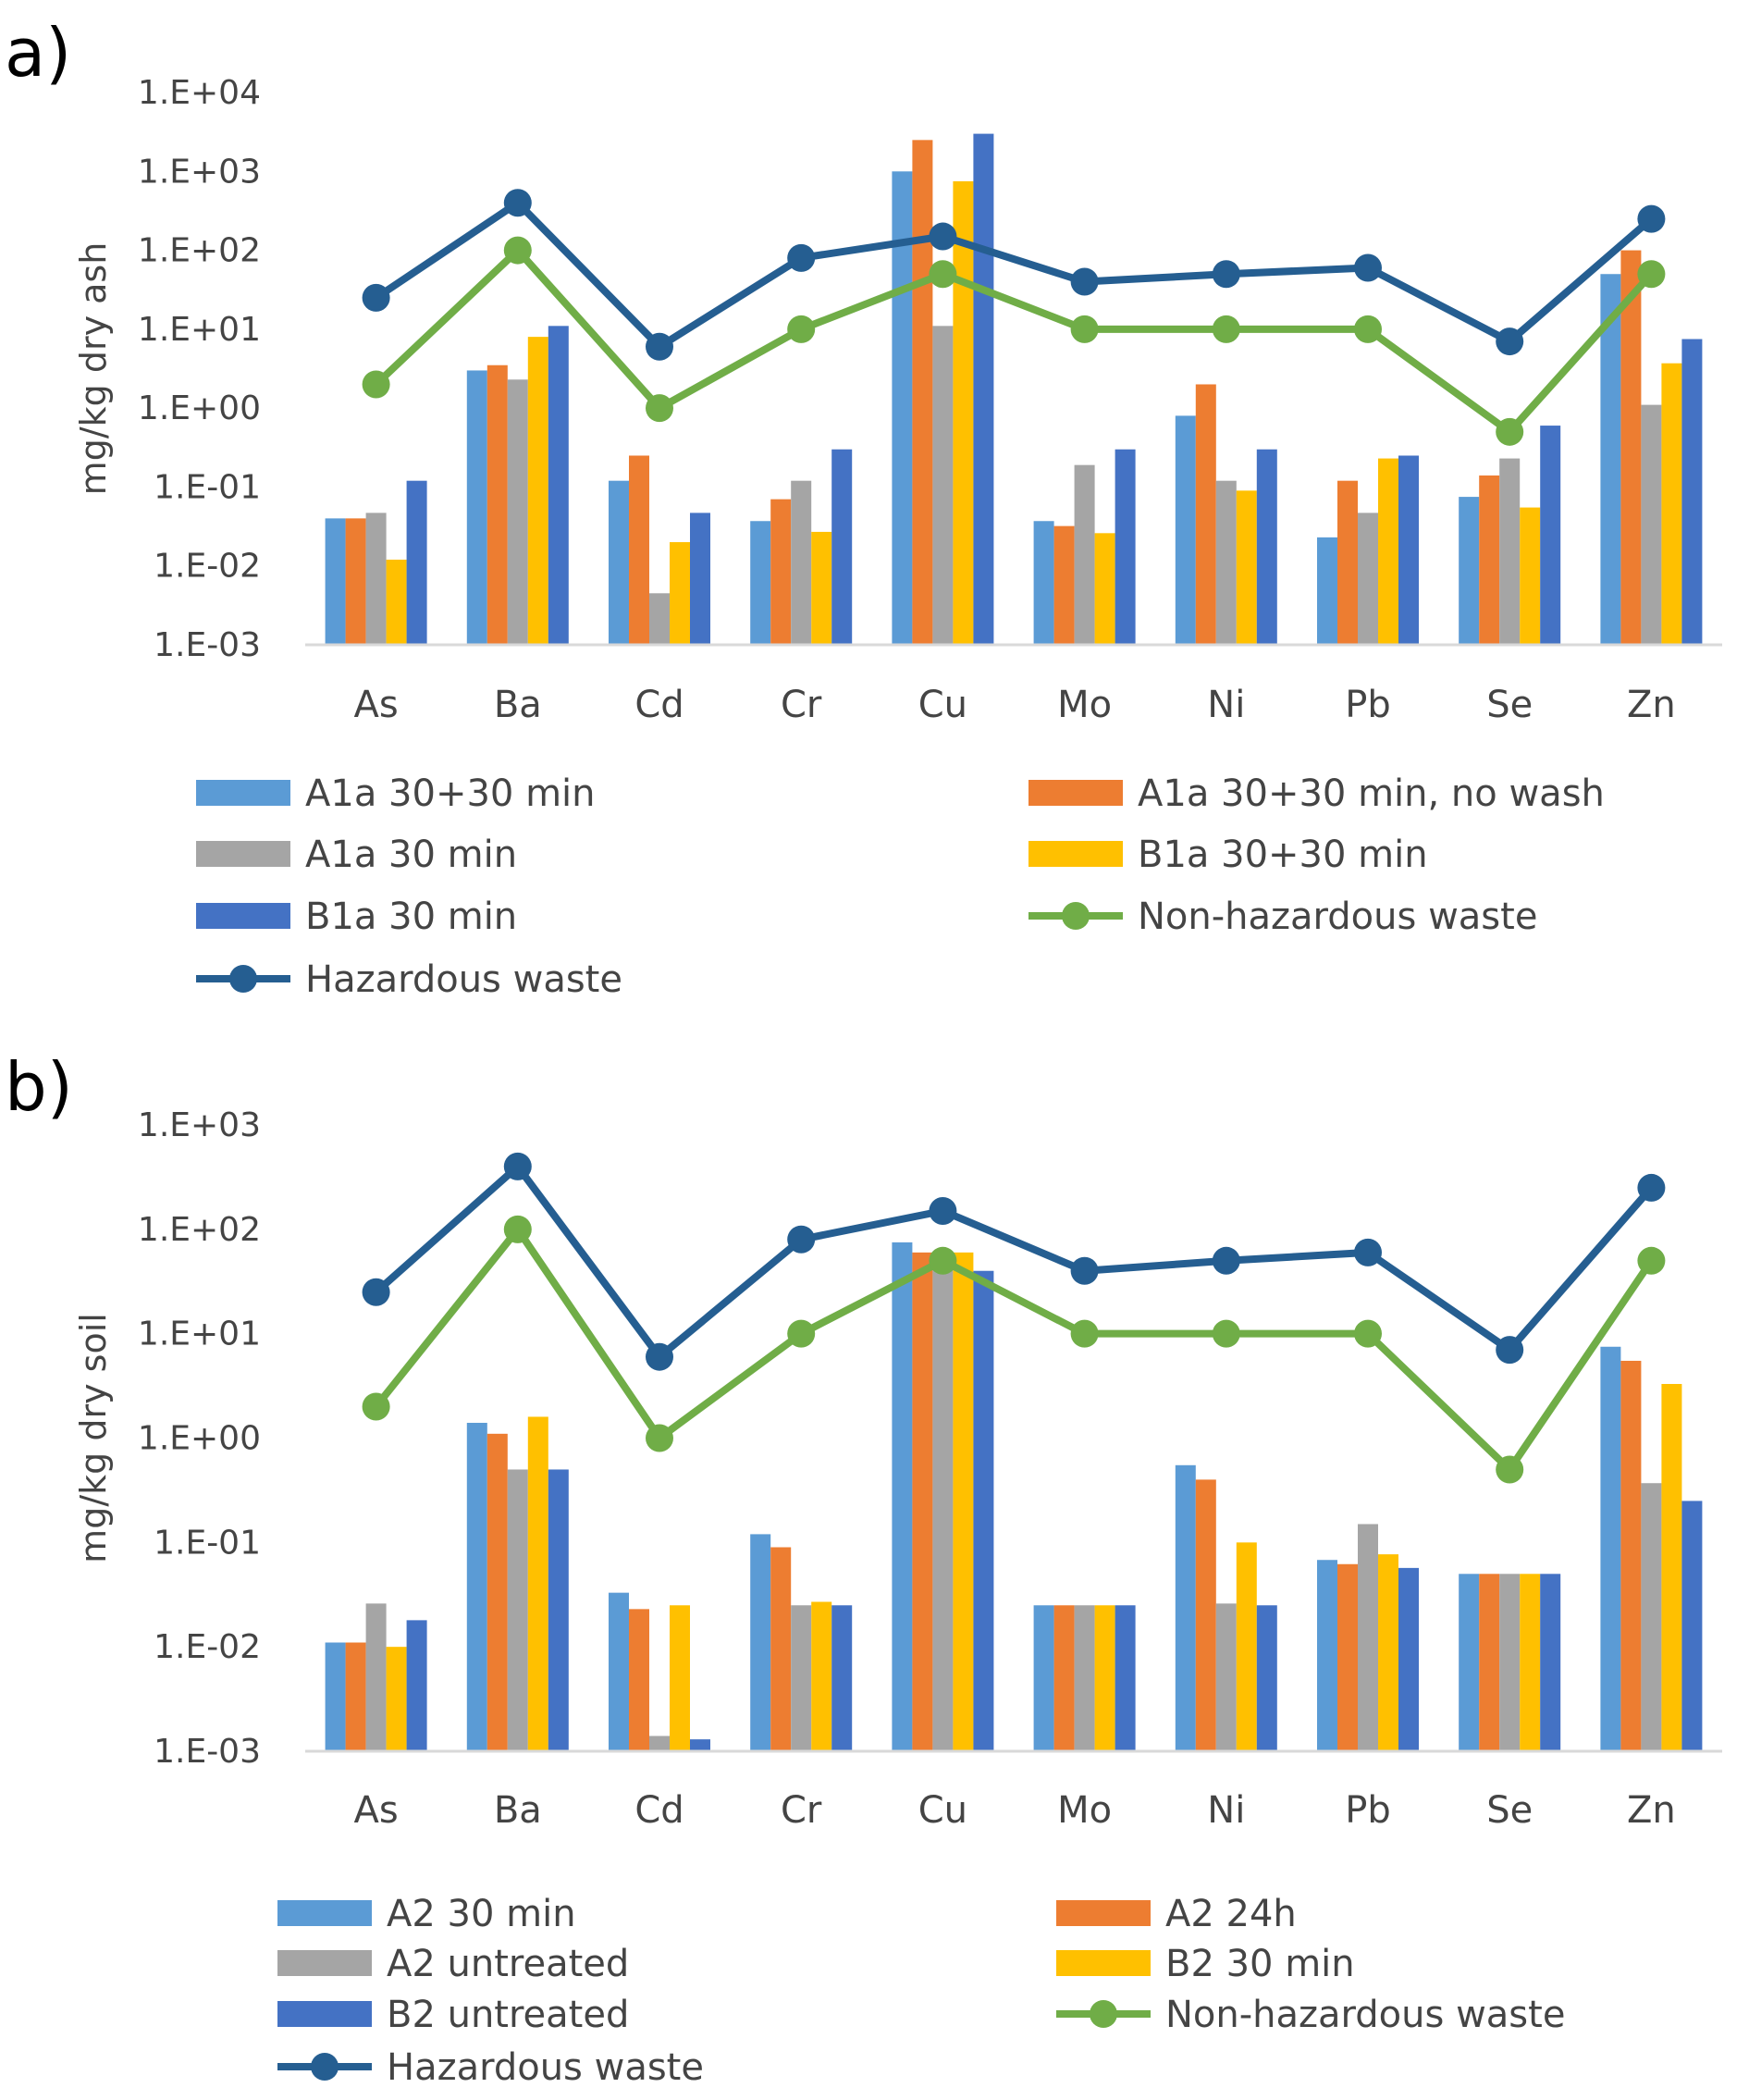 This screenshot has width=1749, height=2100. I want to click on legend-label: A1a 30+30 min, no wash, so click(1372, 793).